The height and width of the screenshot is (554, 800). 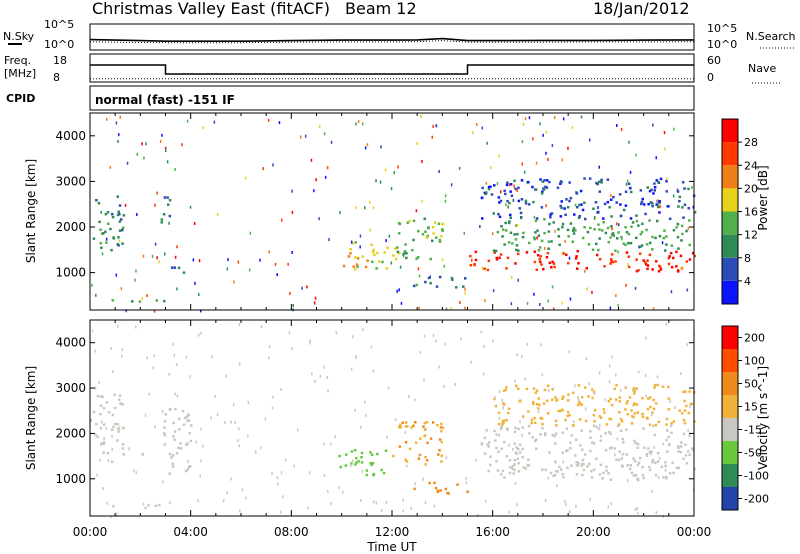 What do you see at coordinates (730, 223) in the screenshot?
I see `power-colorbar-swatch` at bounding box center [730, 223].